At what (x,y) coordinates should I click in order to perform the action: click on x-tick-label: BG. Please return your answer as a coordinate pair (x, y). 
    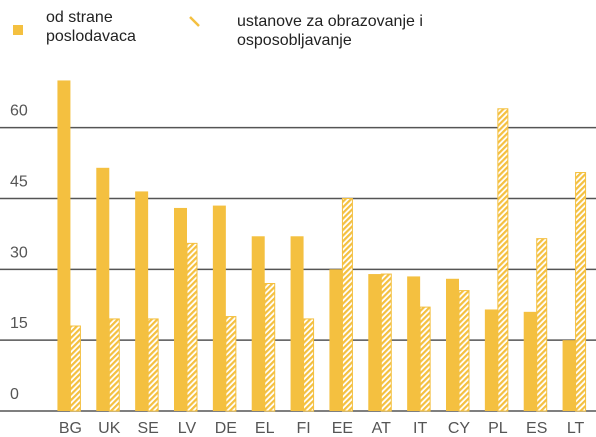
    Looking at the image, I should click on (70, 428).